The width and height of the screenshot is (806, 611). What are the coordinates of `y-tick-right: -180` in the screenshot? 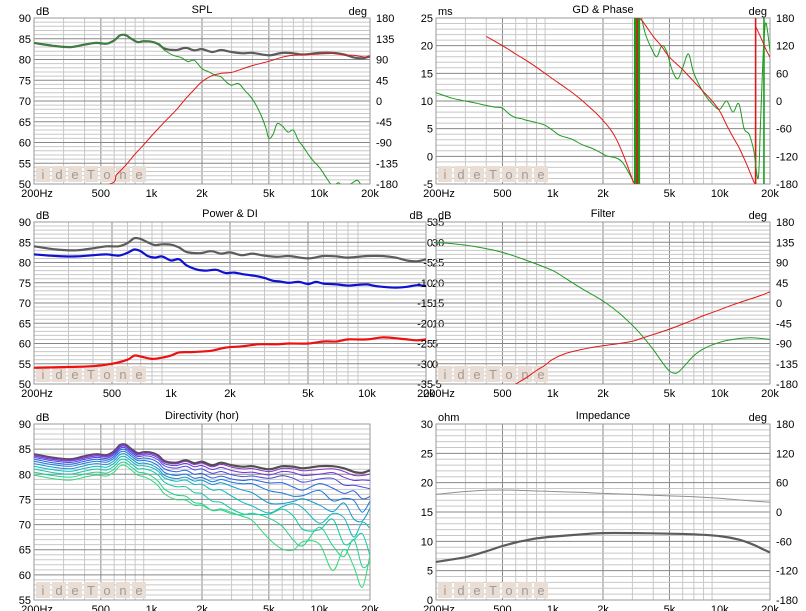 It's located at (787, 601).